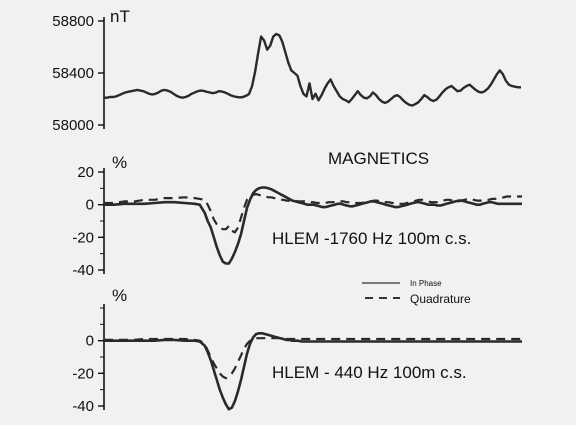  Describe the element at coordinates (378, 158) in the screenshot. I see `panel-title: MAGNETICS` at that location.